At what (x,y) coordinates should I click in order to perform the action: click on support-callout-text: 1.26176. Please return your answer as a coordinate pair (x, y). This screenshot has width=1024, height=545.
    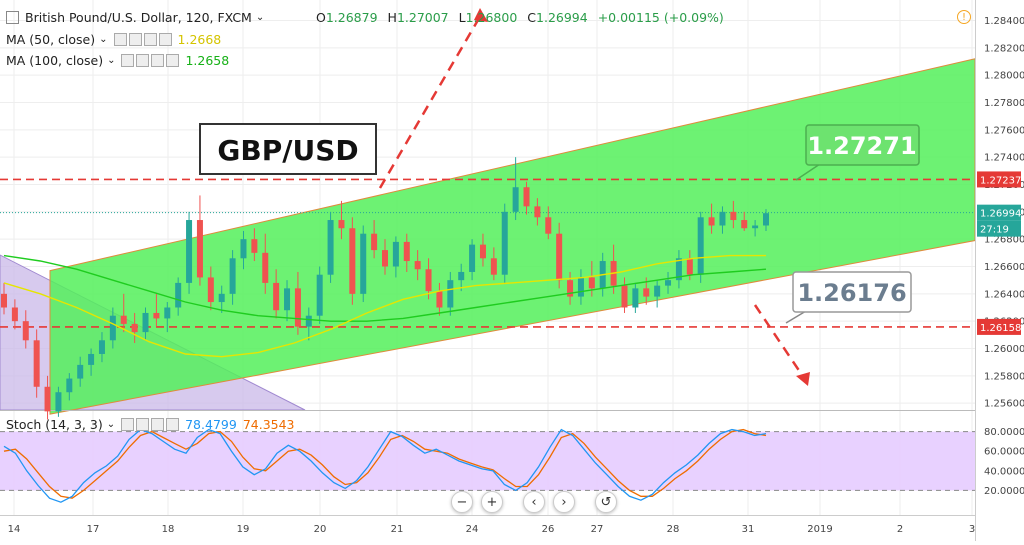
    Looking at the image, I should click on (851, 293).